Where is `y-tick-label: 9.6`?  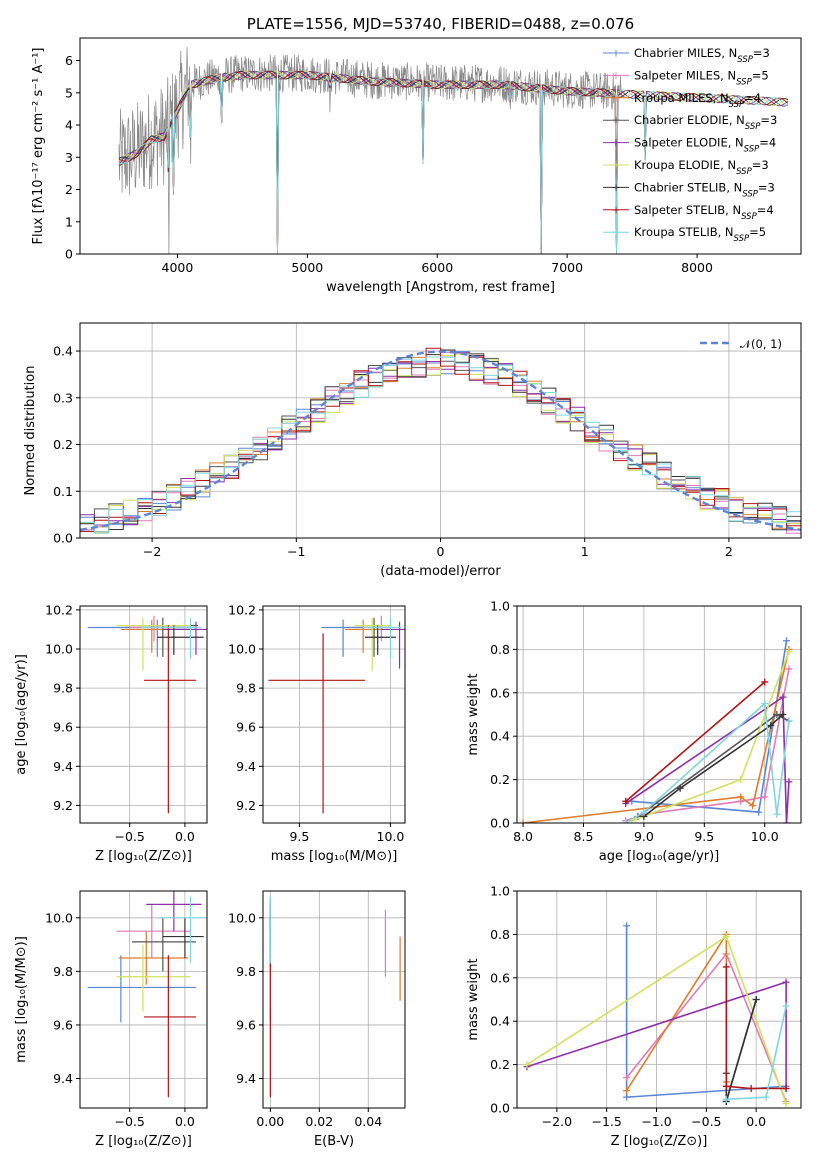 y-tick-label: 9.6 is located at coordinates (246, 1024).